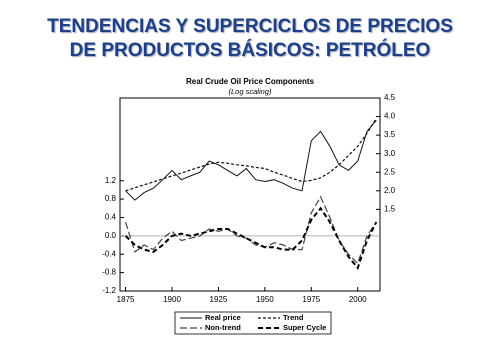 This screenshot has width=500, height=353. What do you see at coordinates (390, 153) in the screenshot?
I see `y2-tick-label: 3.0` at bounding box center [390, 153].